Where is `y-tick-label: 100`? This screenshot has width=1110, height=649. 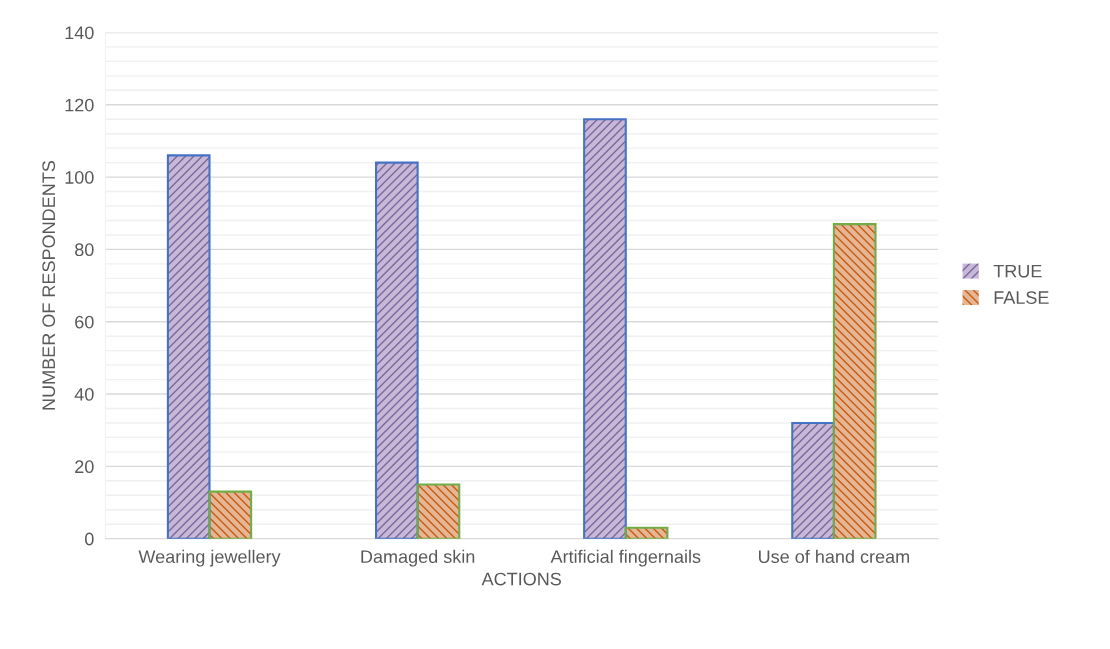 y-tick-label: 100 is located at coordinates (79, 177).